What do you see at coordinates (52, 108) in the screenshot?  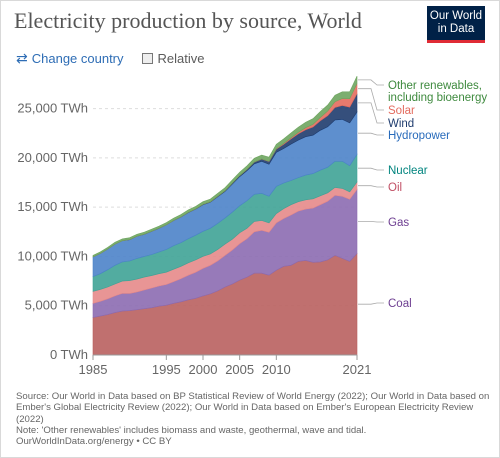 I see `y-tick-label: 25,000 TWh` at bounding box center [52, 108].